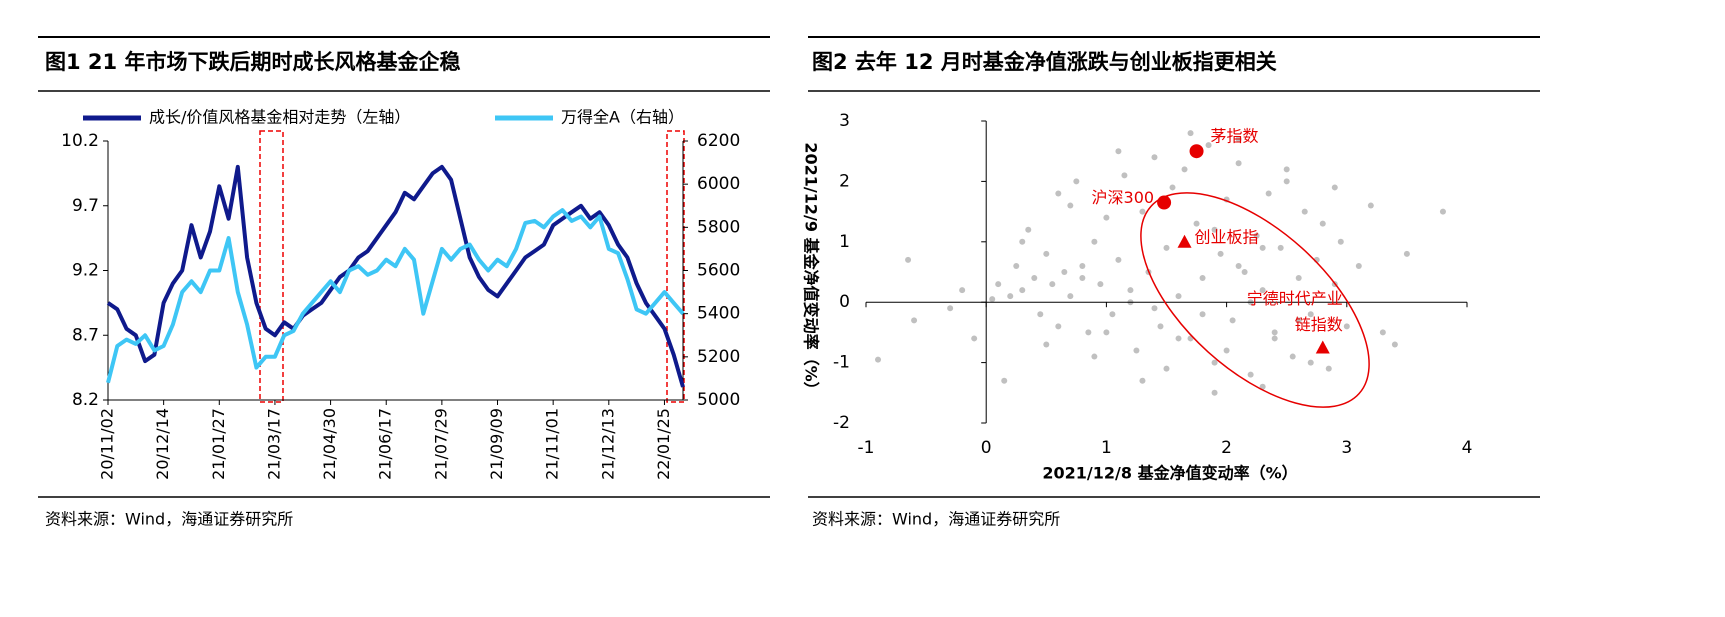 The image size is (1725, 617). I want to click on y2-tick-label: 5800, so click(718, 227).